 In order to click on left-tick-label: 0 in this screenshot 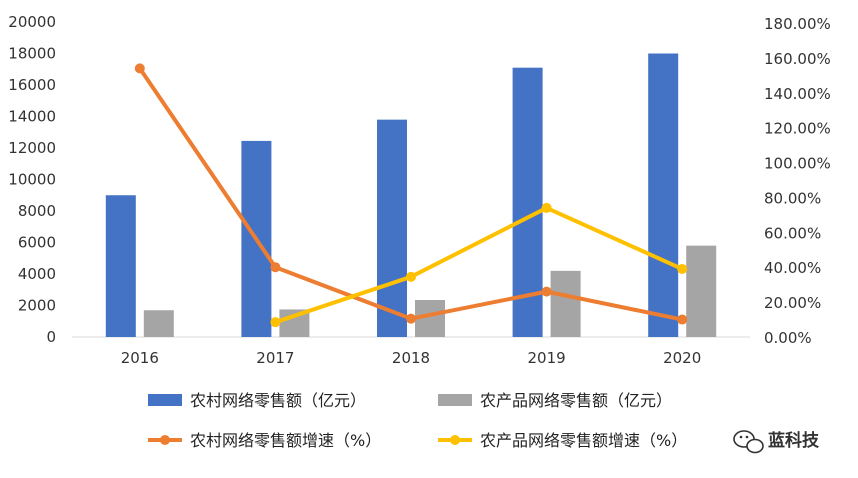, I will do `click(51, 337)`.